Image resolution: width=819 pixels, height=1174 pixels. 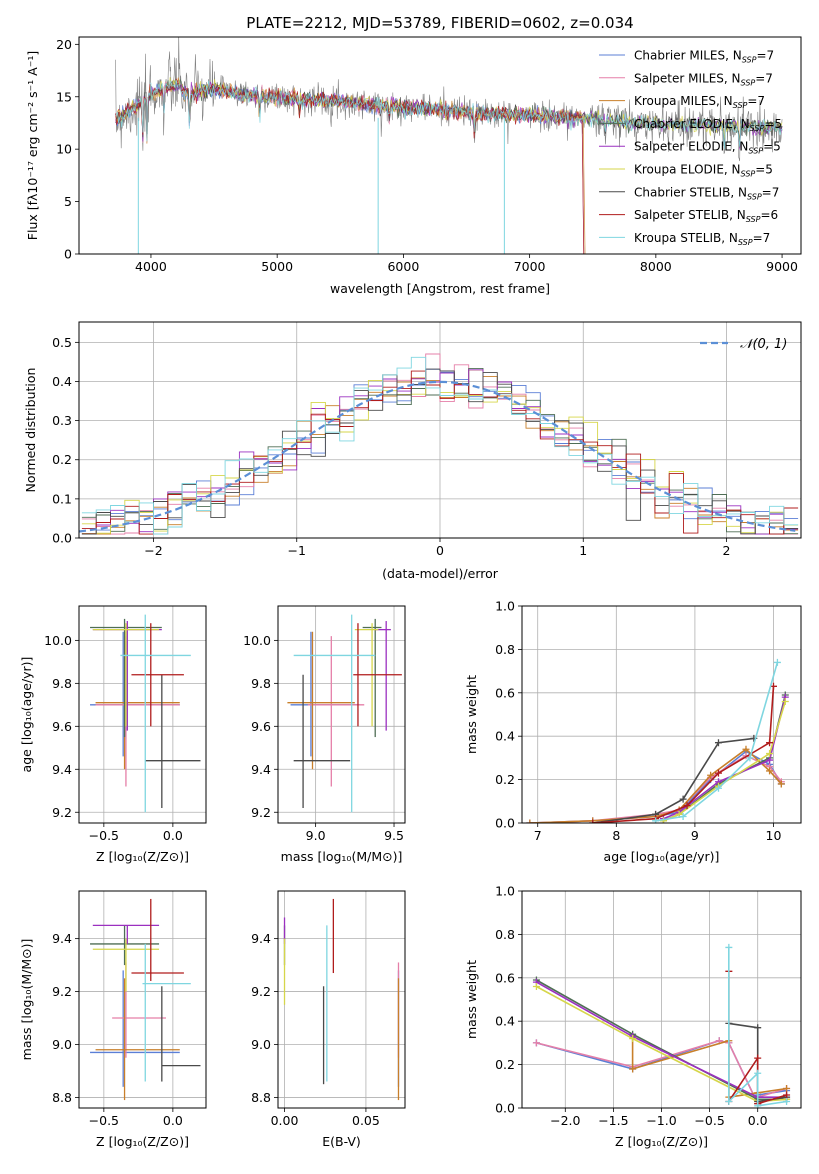 What do you see at coordinates (769, 215) in the screenshot?
I see `legend-suffix: =6` at bounding box center [769, 215].